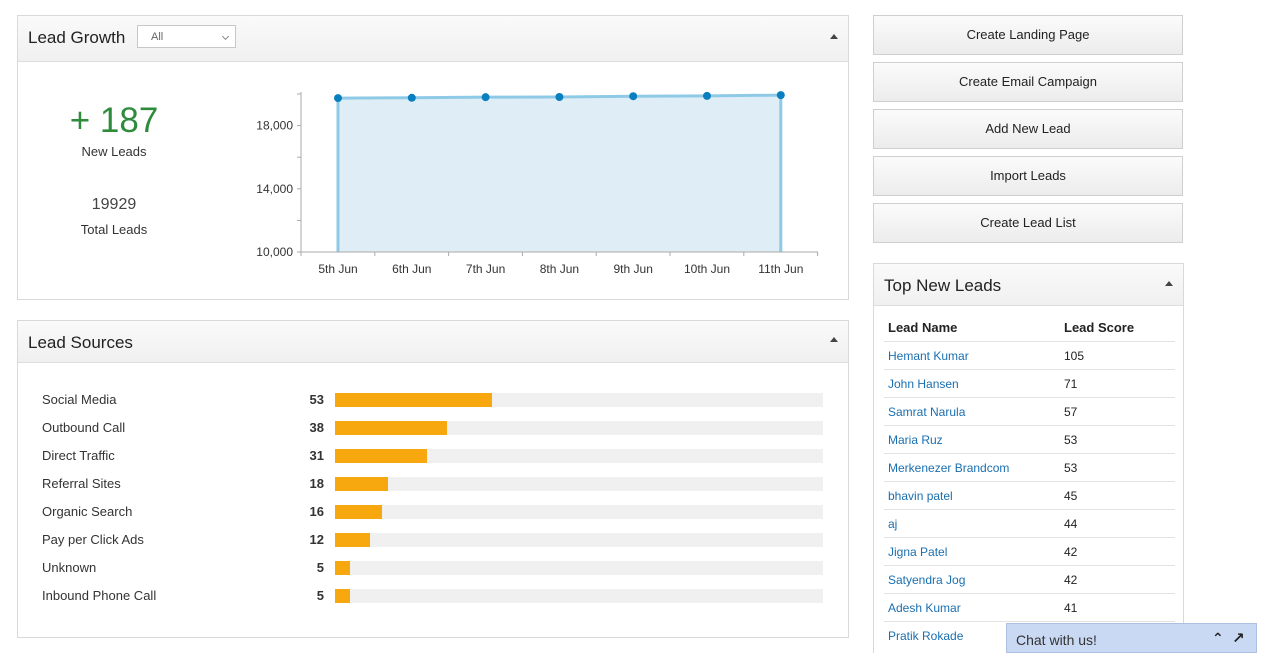 This screenshot has height=653, width=1267. What do you see at coordinates (1029, 607) in the screenshot?
I see `table-row: Adesh Kumar 41` at bounding box center [1029, 607].